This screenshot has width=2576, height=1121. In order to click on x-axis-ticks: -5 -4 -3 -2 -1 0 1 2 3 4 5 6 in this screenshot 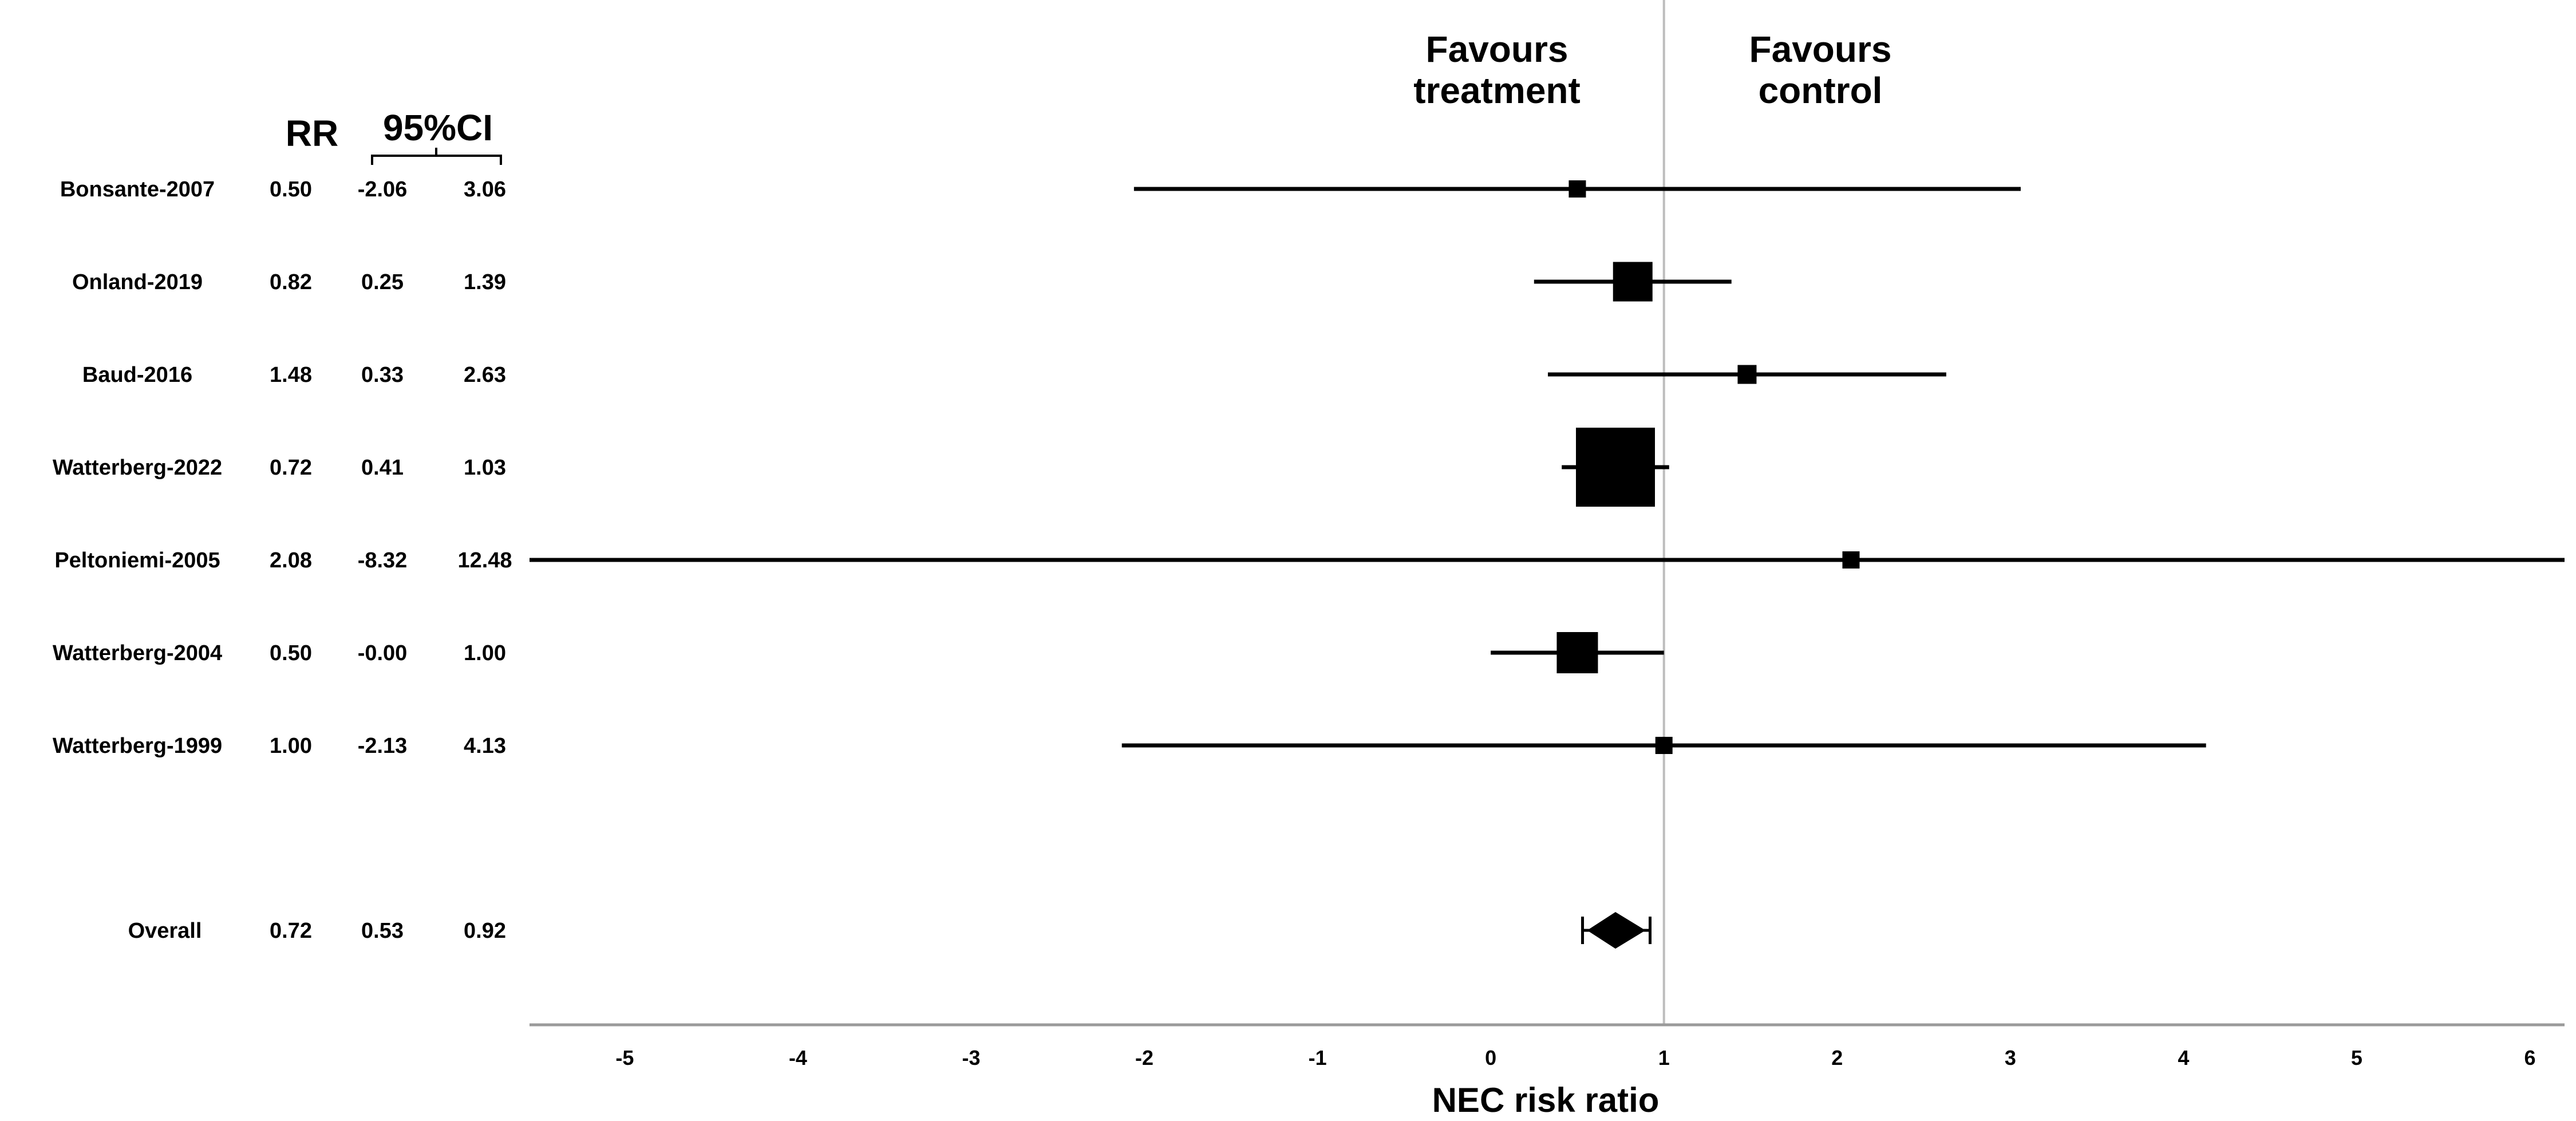, I will do `click(1575, 1057)`.